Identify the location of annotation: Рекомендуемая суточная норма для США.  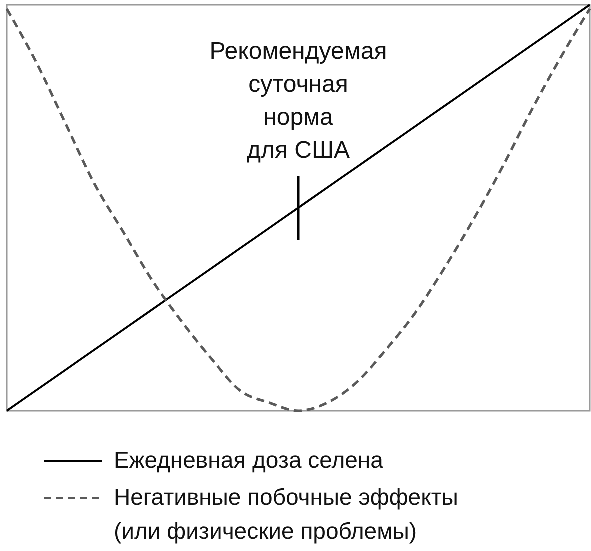
(299, 101).